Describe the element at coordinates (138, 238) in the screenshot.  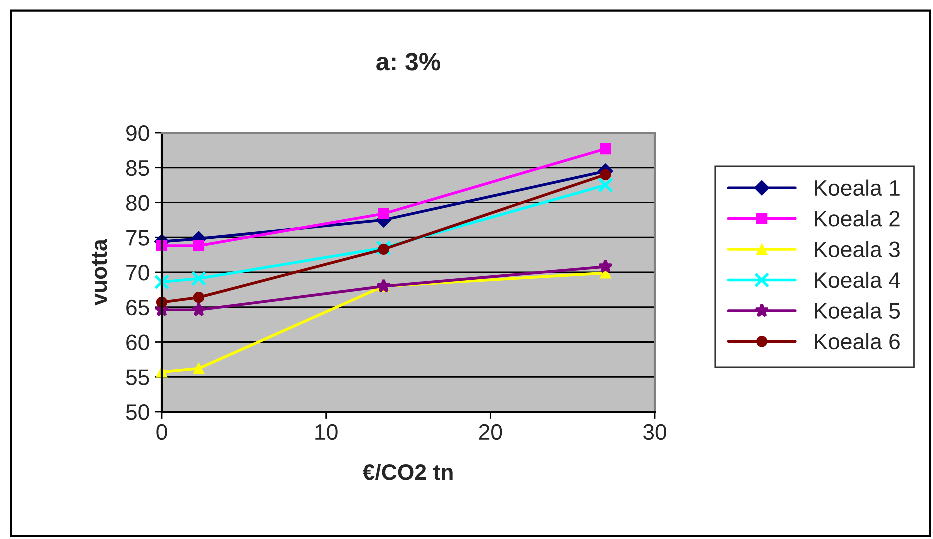
I see `y-tick-label: 75` at that location.